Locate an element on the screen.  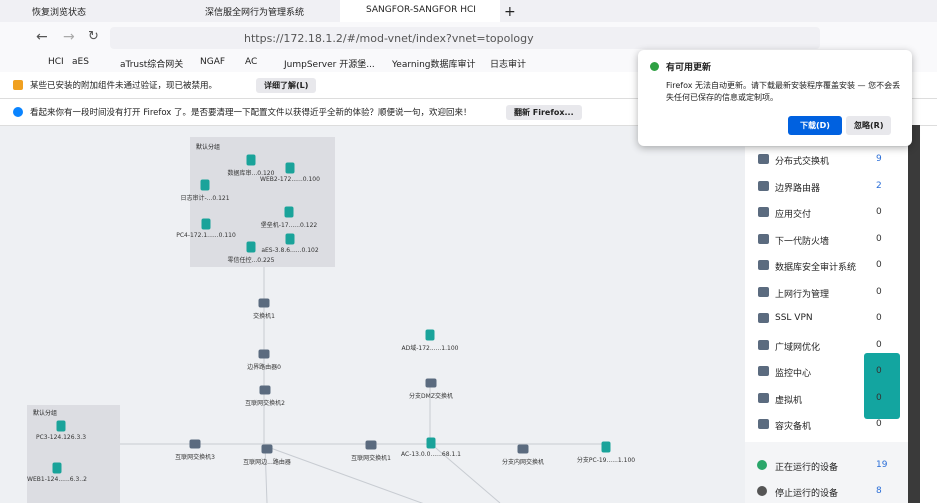
node-label: 交换机1 is located at coordinates (264, 316).